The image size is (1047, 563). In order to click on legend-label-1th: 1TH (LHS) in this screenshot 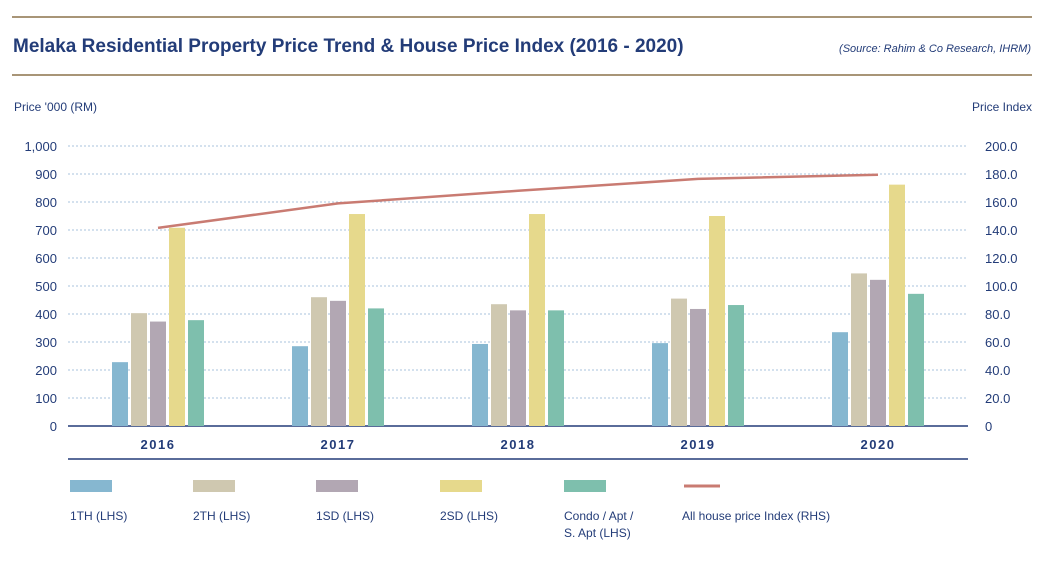, I will do `click(99, 516)`.